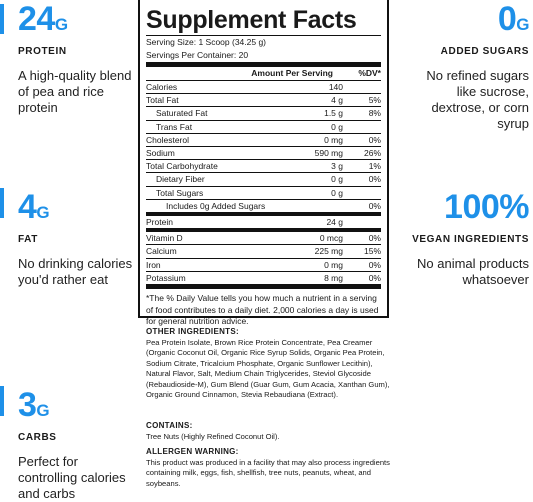 The height and width of the screenshot is (502, 533). Describe the element at coordinates (333, 113) in the screenshot. I see `nutrient-amount: 1.5 g` at that location.